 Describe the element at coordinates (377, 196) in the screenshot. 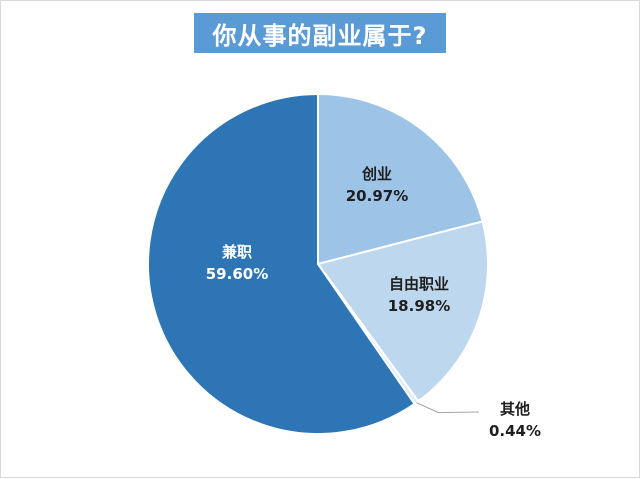

I see `slice-percent-label: 20.97%` at that location.